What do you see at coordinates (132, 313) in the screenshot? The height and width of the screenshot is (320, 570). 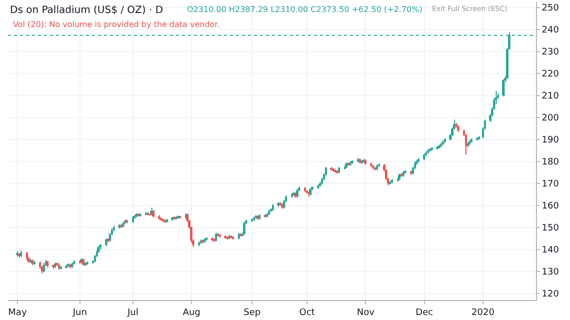 I see `x-tick-label: Jul` at bounding box center [132, 313].